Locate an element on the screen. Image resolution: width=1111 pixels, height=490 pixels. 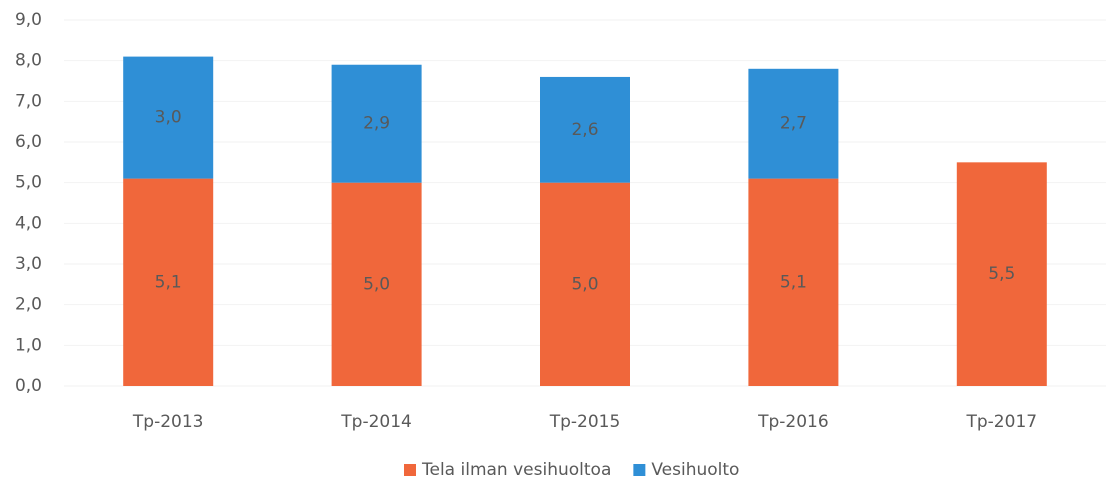
x-tick-label: Tp-2016 is located at coordinates (793, 422).